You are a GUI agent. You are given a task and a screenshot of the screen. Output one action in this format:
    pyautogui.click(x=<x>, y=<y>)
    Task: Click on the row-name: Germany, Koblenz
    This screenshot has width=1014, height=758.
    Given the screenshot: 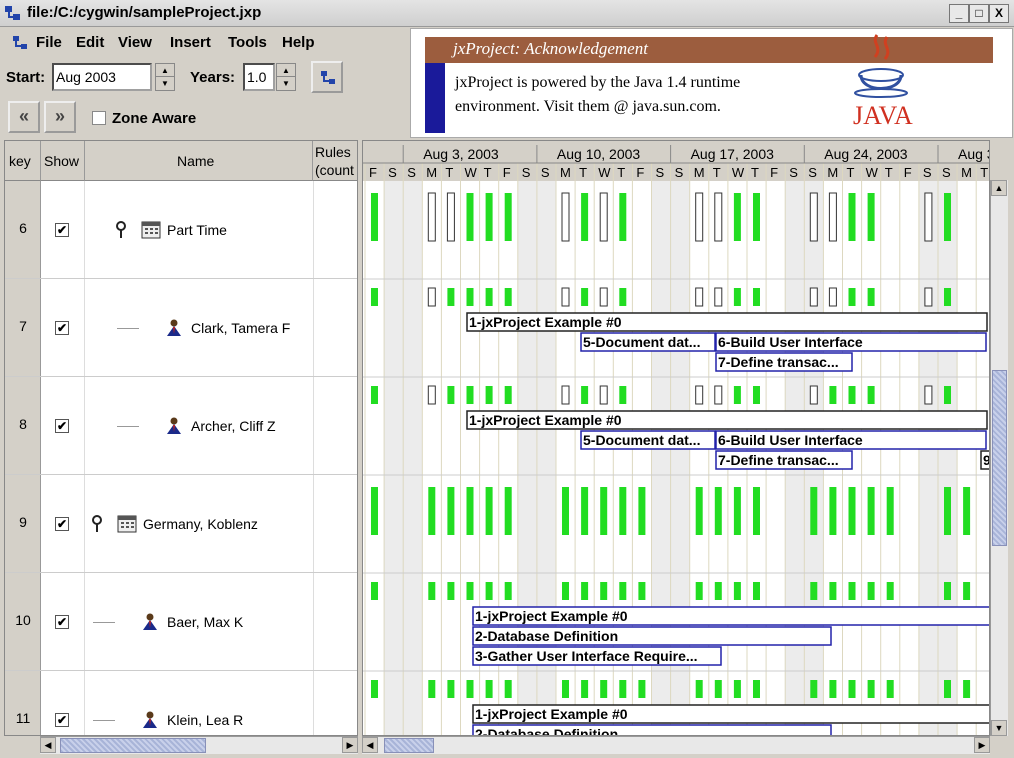 What is the action you would take?
    pyautogui.click(x=200, y=524)
    